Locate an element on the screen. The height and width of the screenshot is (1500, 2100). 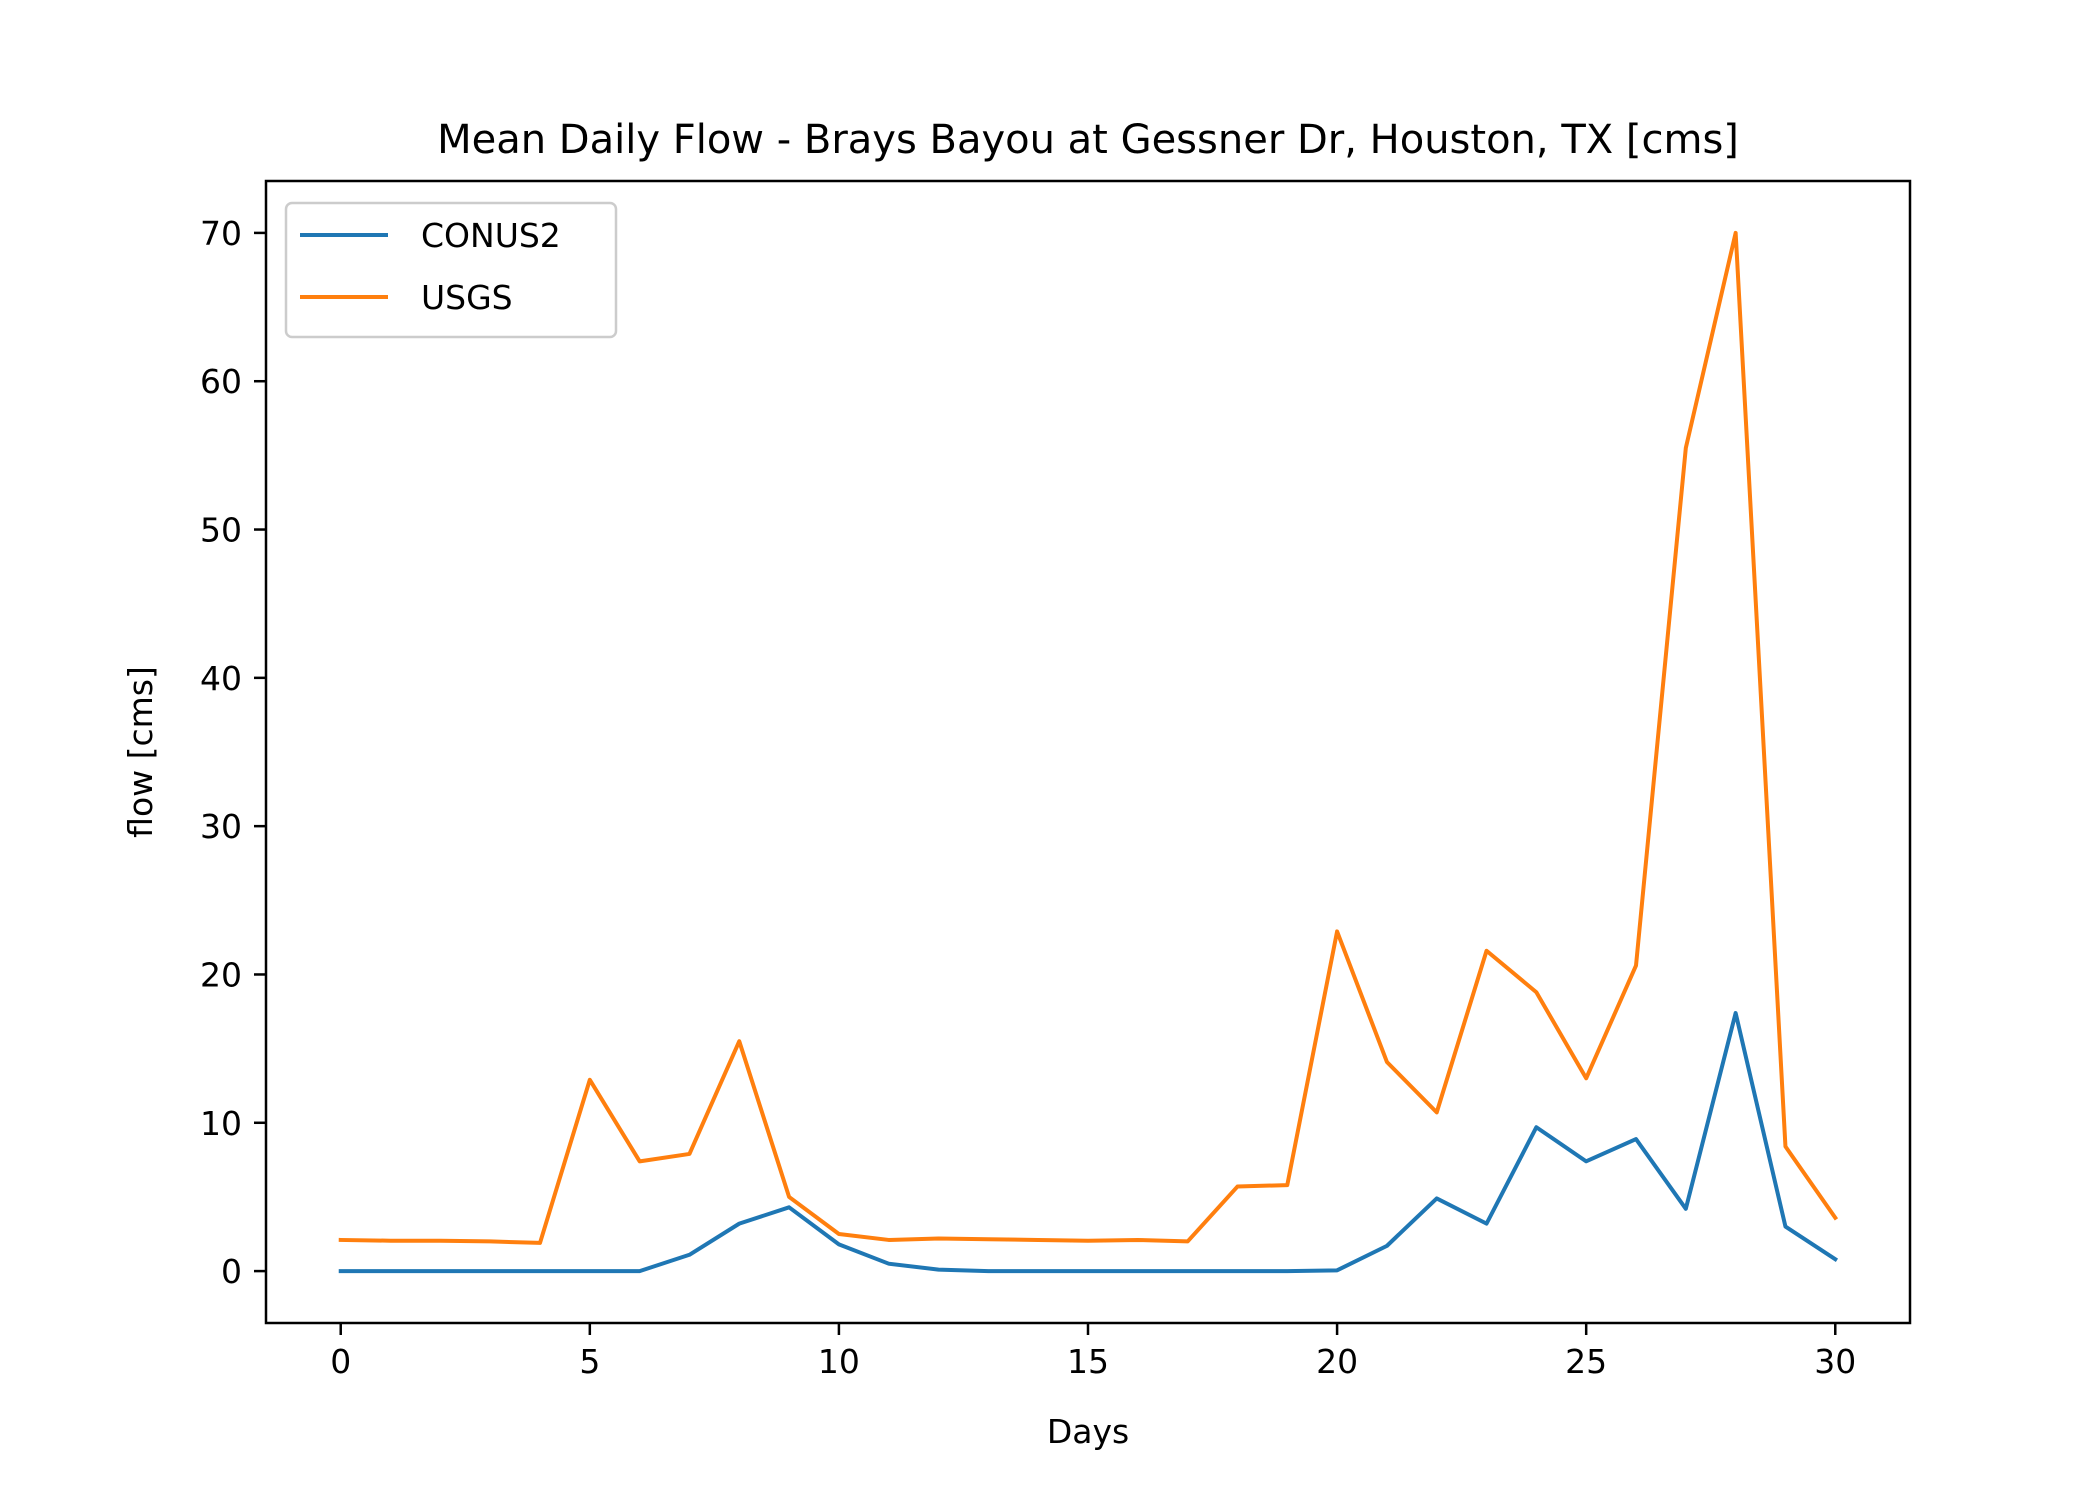
y-tick-label: 50 is located at coordinates (221, 530).